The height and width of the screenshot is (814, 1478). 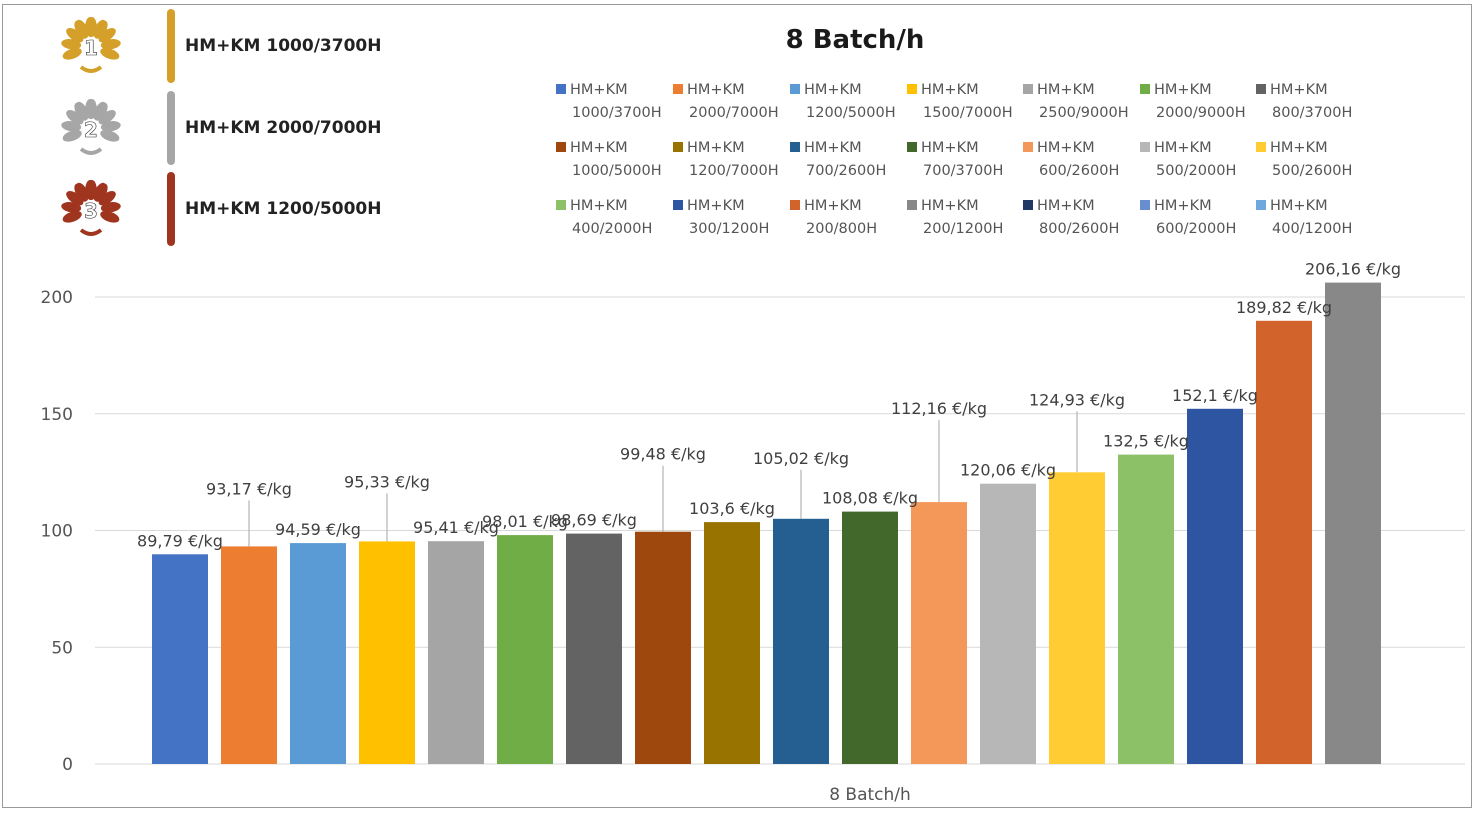 What do you see at coordinates (1201, 113) in the screenshot?
I see `legend-label: 2000/9000H` at bounding box center [1201, 113].